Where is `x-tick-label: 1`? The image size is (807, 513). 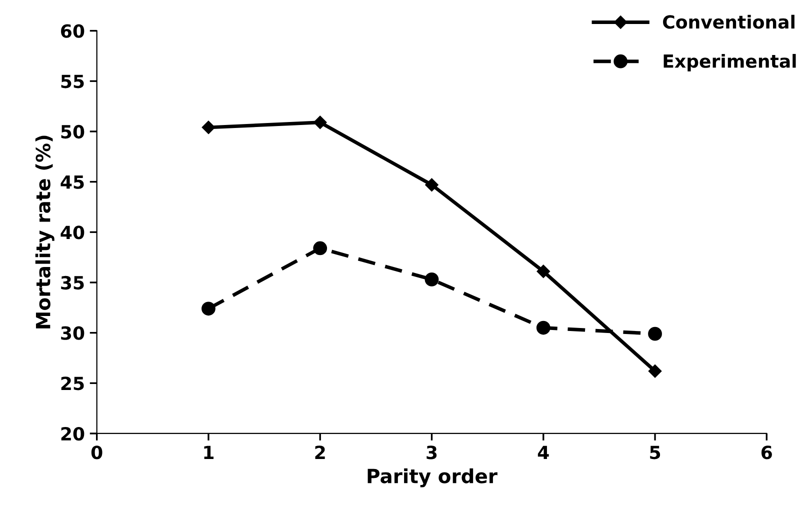
x-tick-label: 1 is located at coordinates (209, 453).